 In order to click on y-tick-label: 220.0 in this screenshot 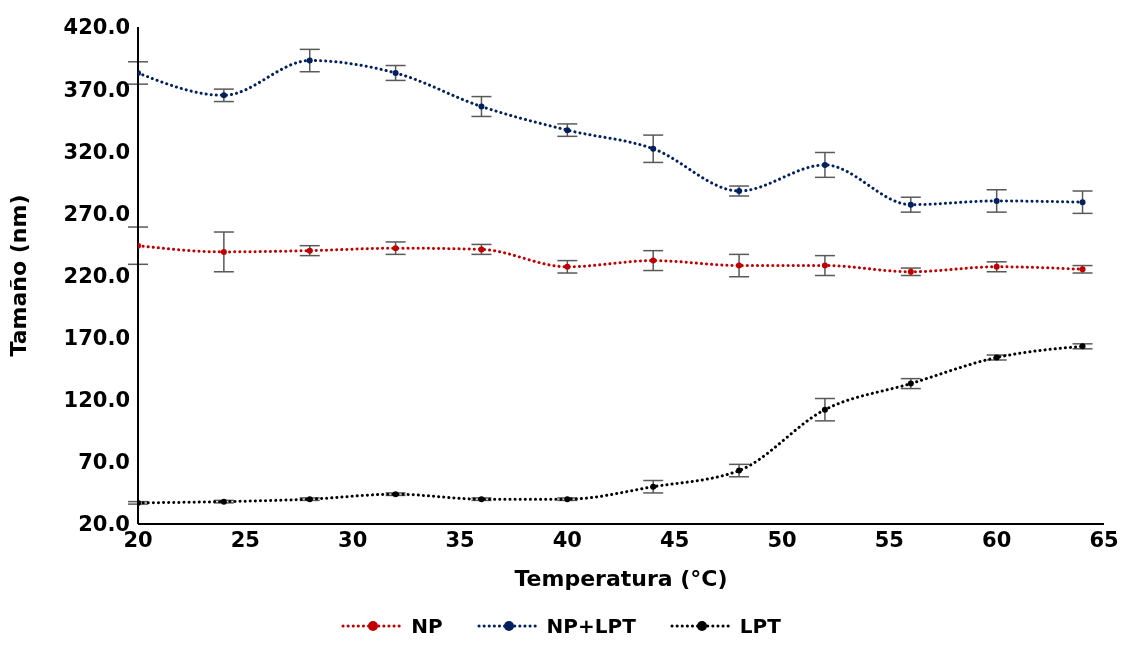, I will do `click(96, 275)`.